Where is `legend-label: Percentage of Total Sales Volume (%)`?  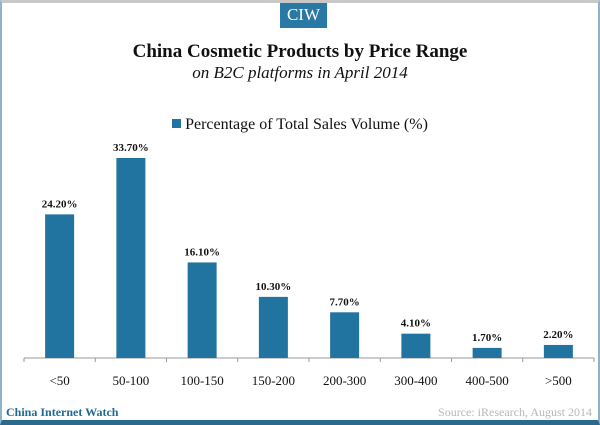 legend-label: Percentage of Total Sales Volume (%) is located at coordinates (306, 124).